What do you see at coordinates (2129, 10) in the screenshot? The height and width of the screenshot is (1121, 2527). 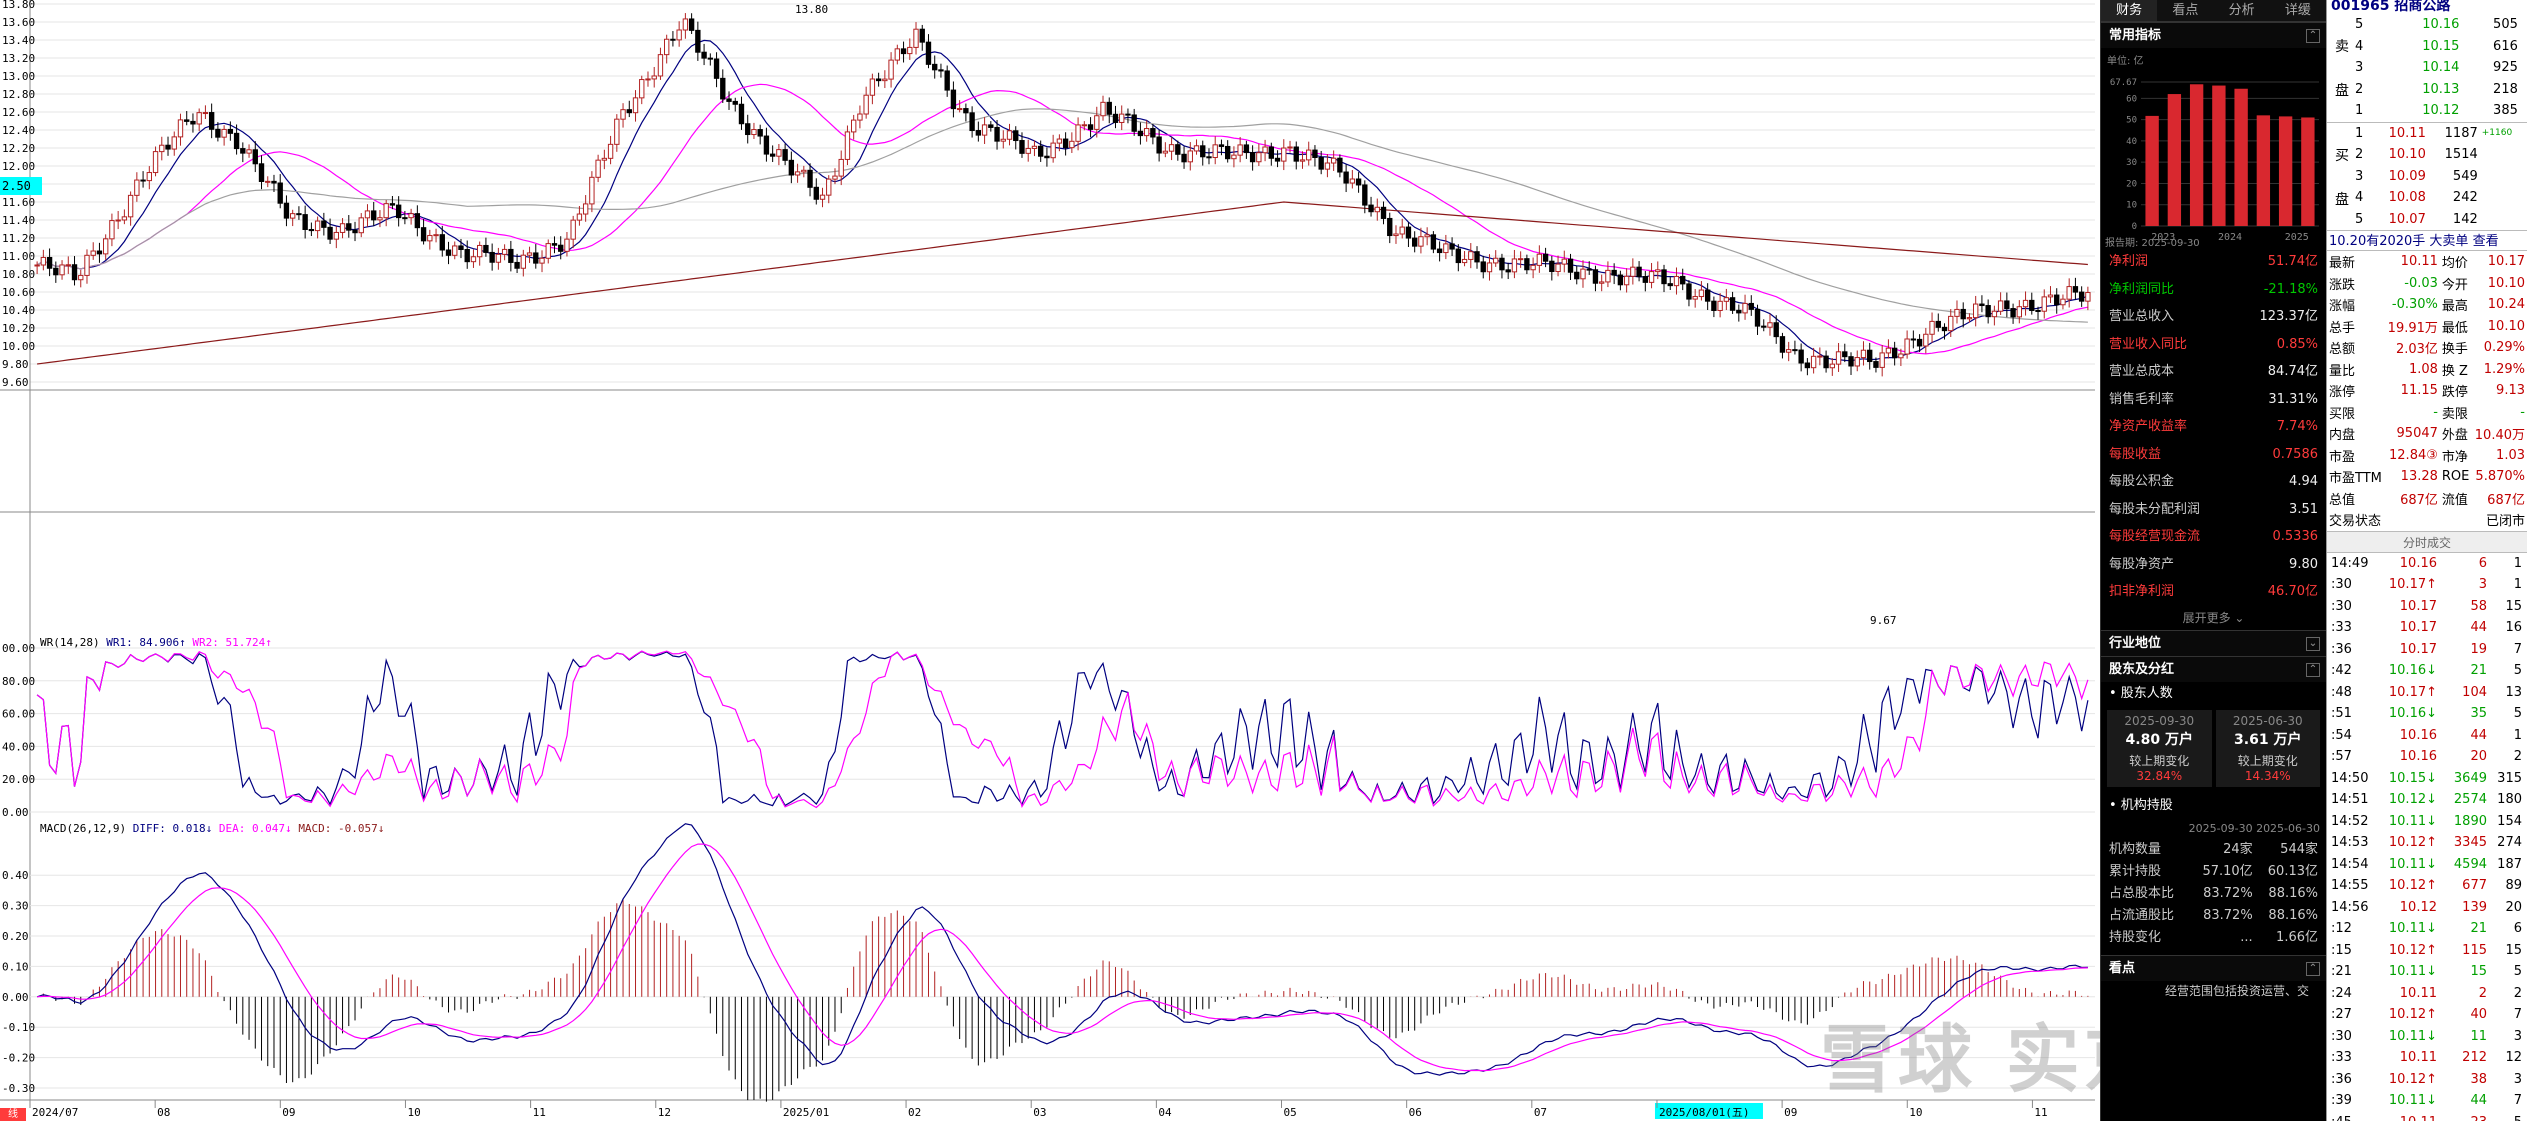 I see `tab-finance: 财务` at bounding box center [2129, 10].